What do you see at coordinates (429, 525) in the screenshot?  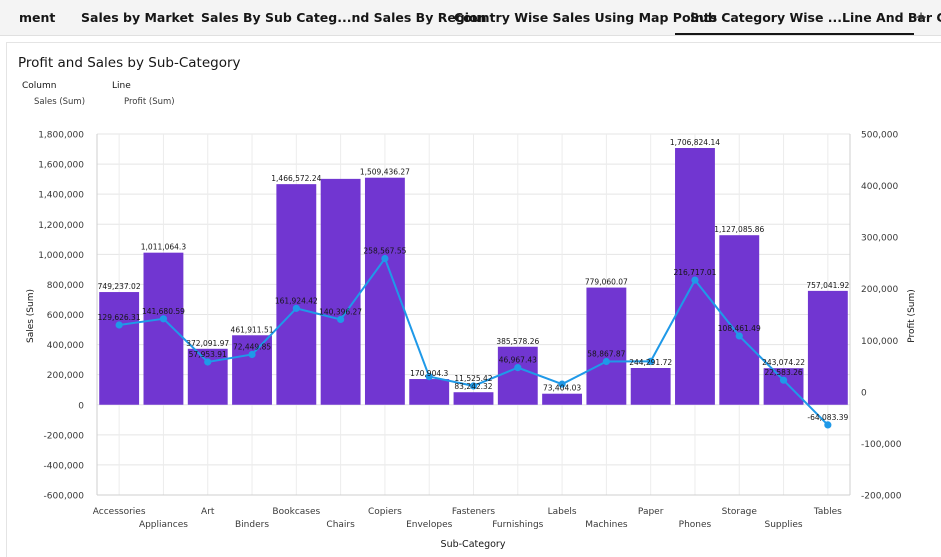 I see `x-axis-category-label: Envelopes` at bounding box center [429, 525].